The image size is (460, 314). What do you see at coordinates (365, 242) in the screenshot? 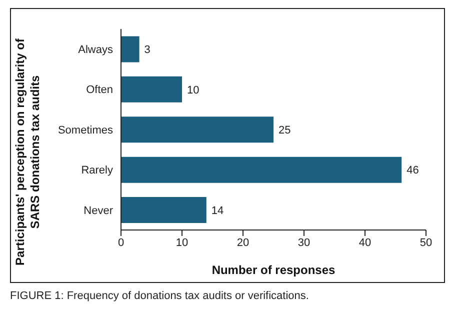
I see `x-tick-label: 40` at bounding box center [365, 242].